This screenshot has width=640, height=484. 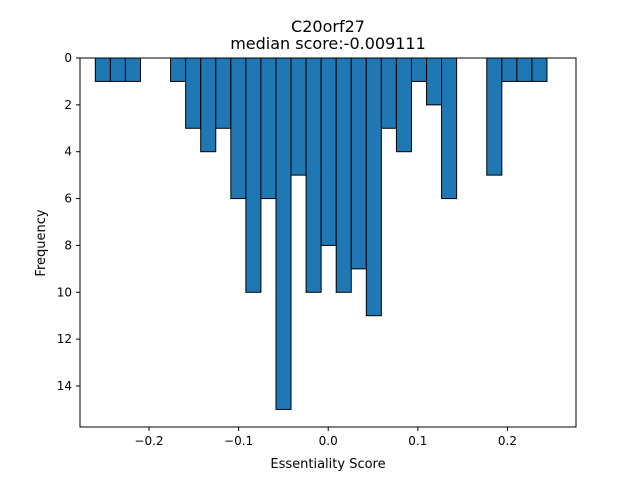 What do you see at coordinates (64, 339) in the screenshot?
I see `y-tick-label: 12` at bounding box center [64, 339].